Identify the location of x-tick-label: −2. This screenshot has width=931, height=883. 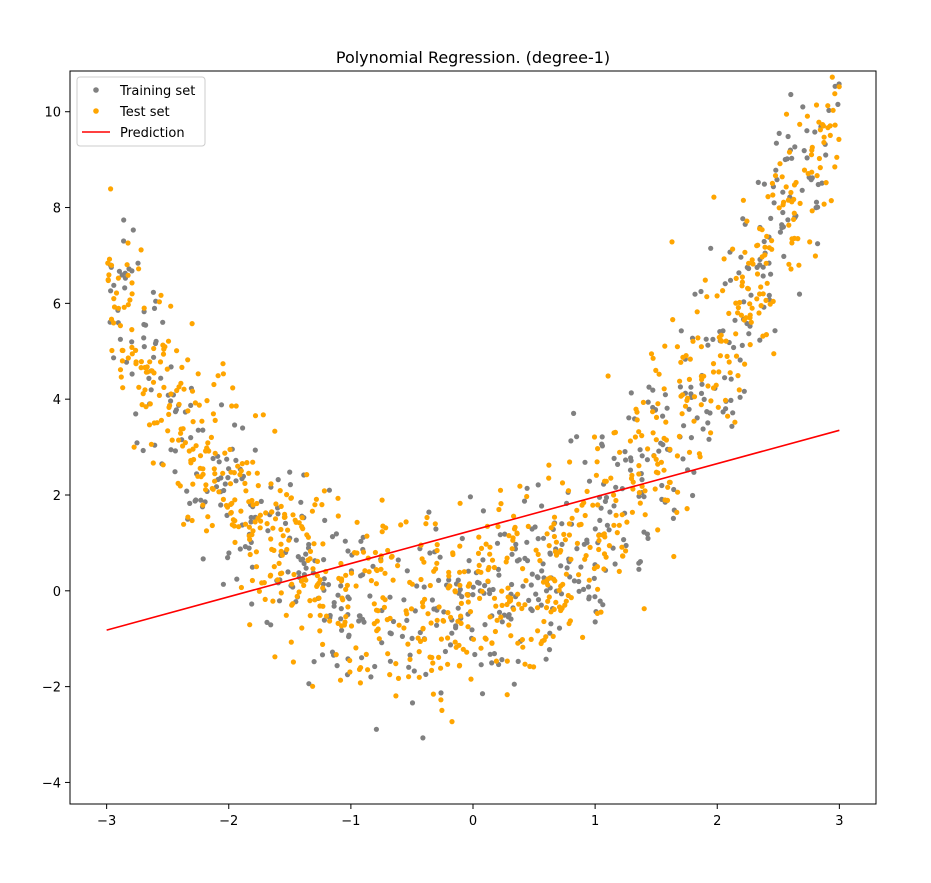
(228, 821).